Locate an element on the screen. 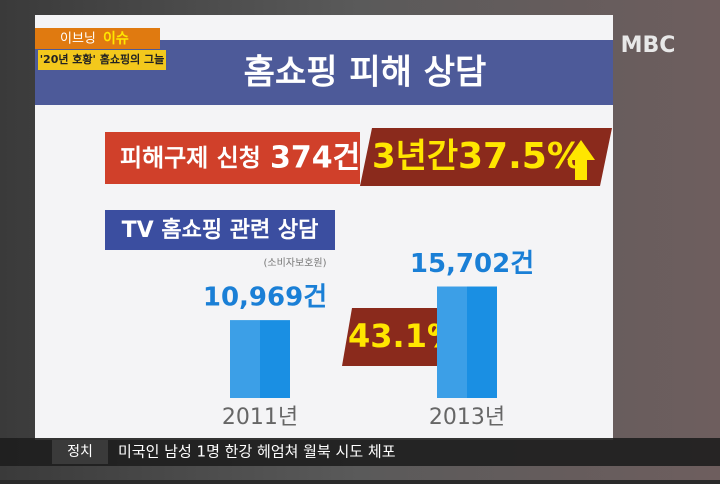  claim-banner is located at coordinates (232, 158).